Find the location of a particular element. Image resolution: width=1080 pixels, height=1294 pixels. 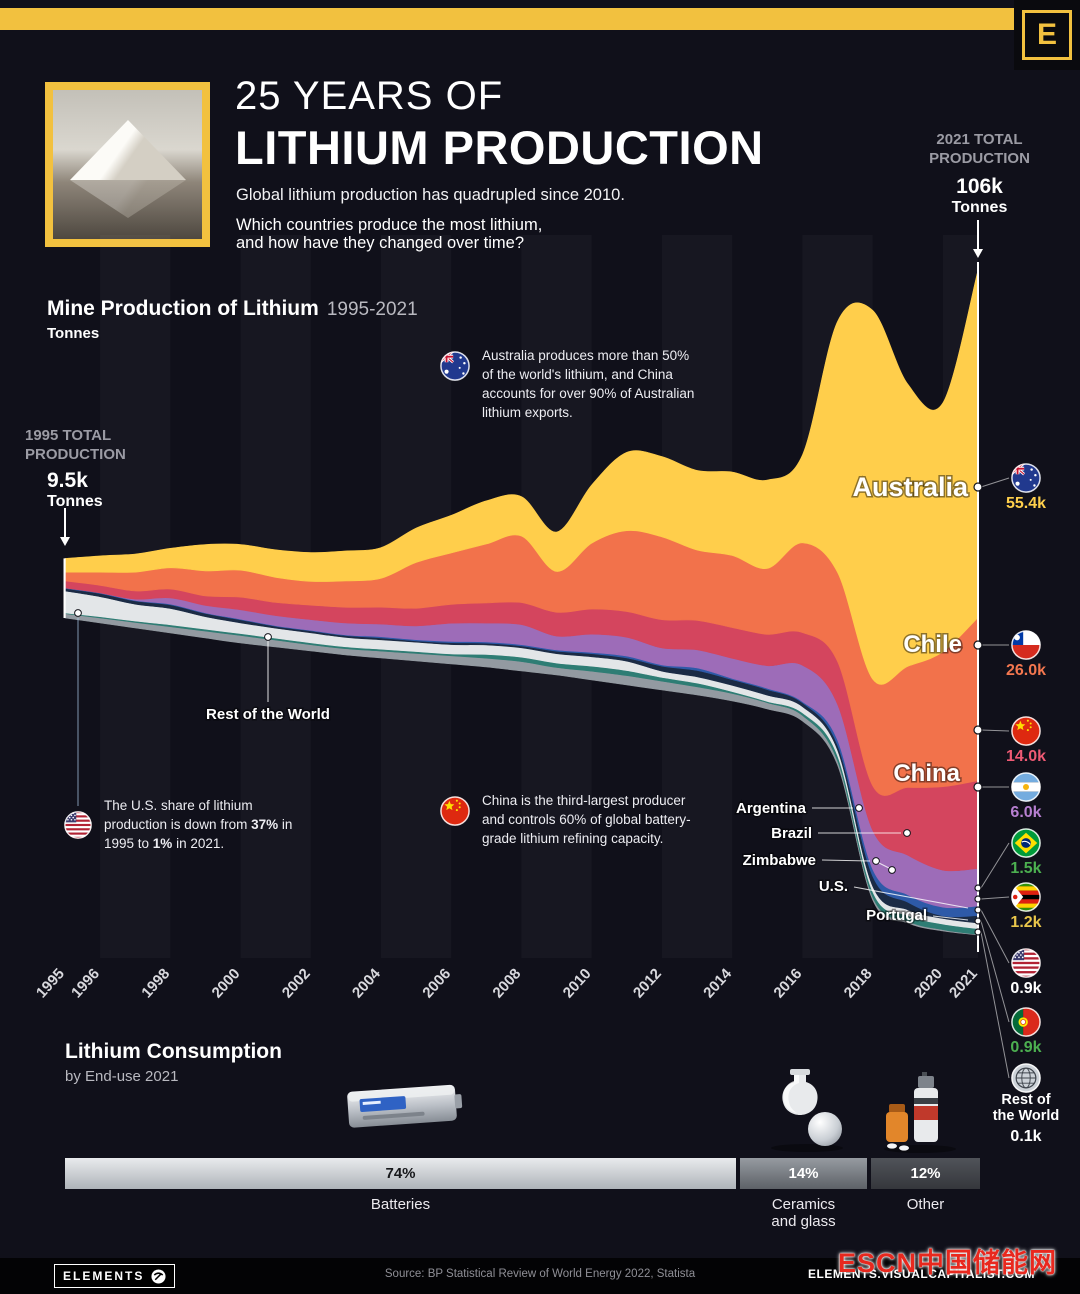

chart-label-us: U.S. is located at coordinates (833, 886).